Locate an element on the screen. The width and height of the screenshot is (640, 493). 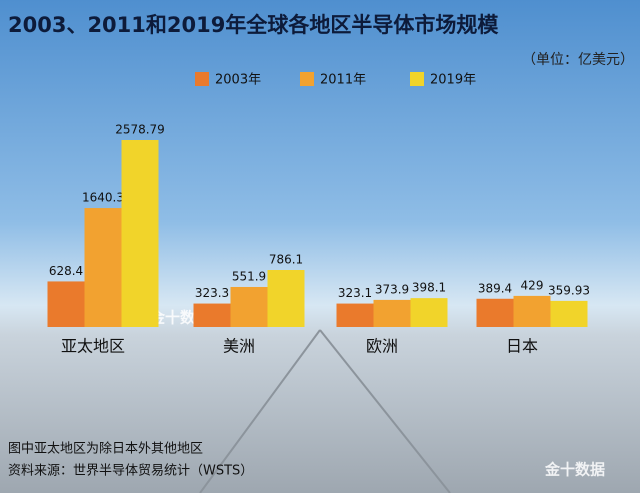
x-tick-label: 亚太地区 is located at coordinates (93, 346).